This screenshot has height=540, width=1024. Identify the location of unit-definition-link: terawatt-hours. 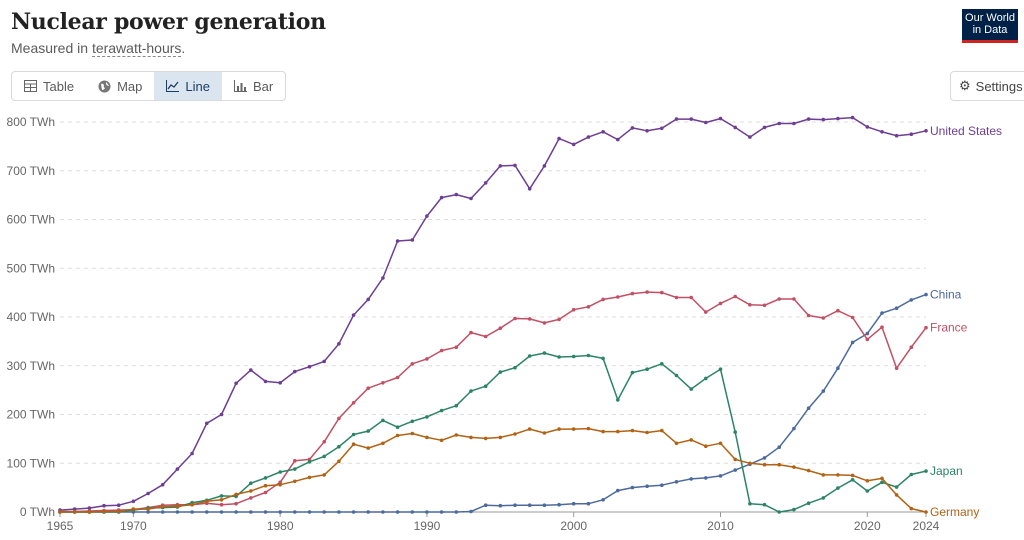
(136, 48).